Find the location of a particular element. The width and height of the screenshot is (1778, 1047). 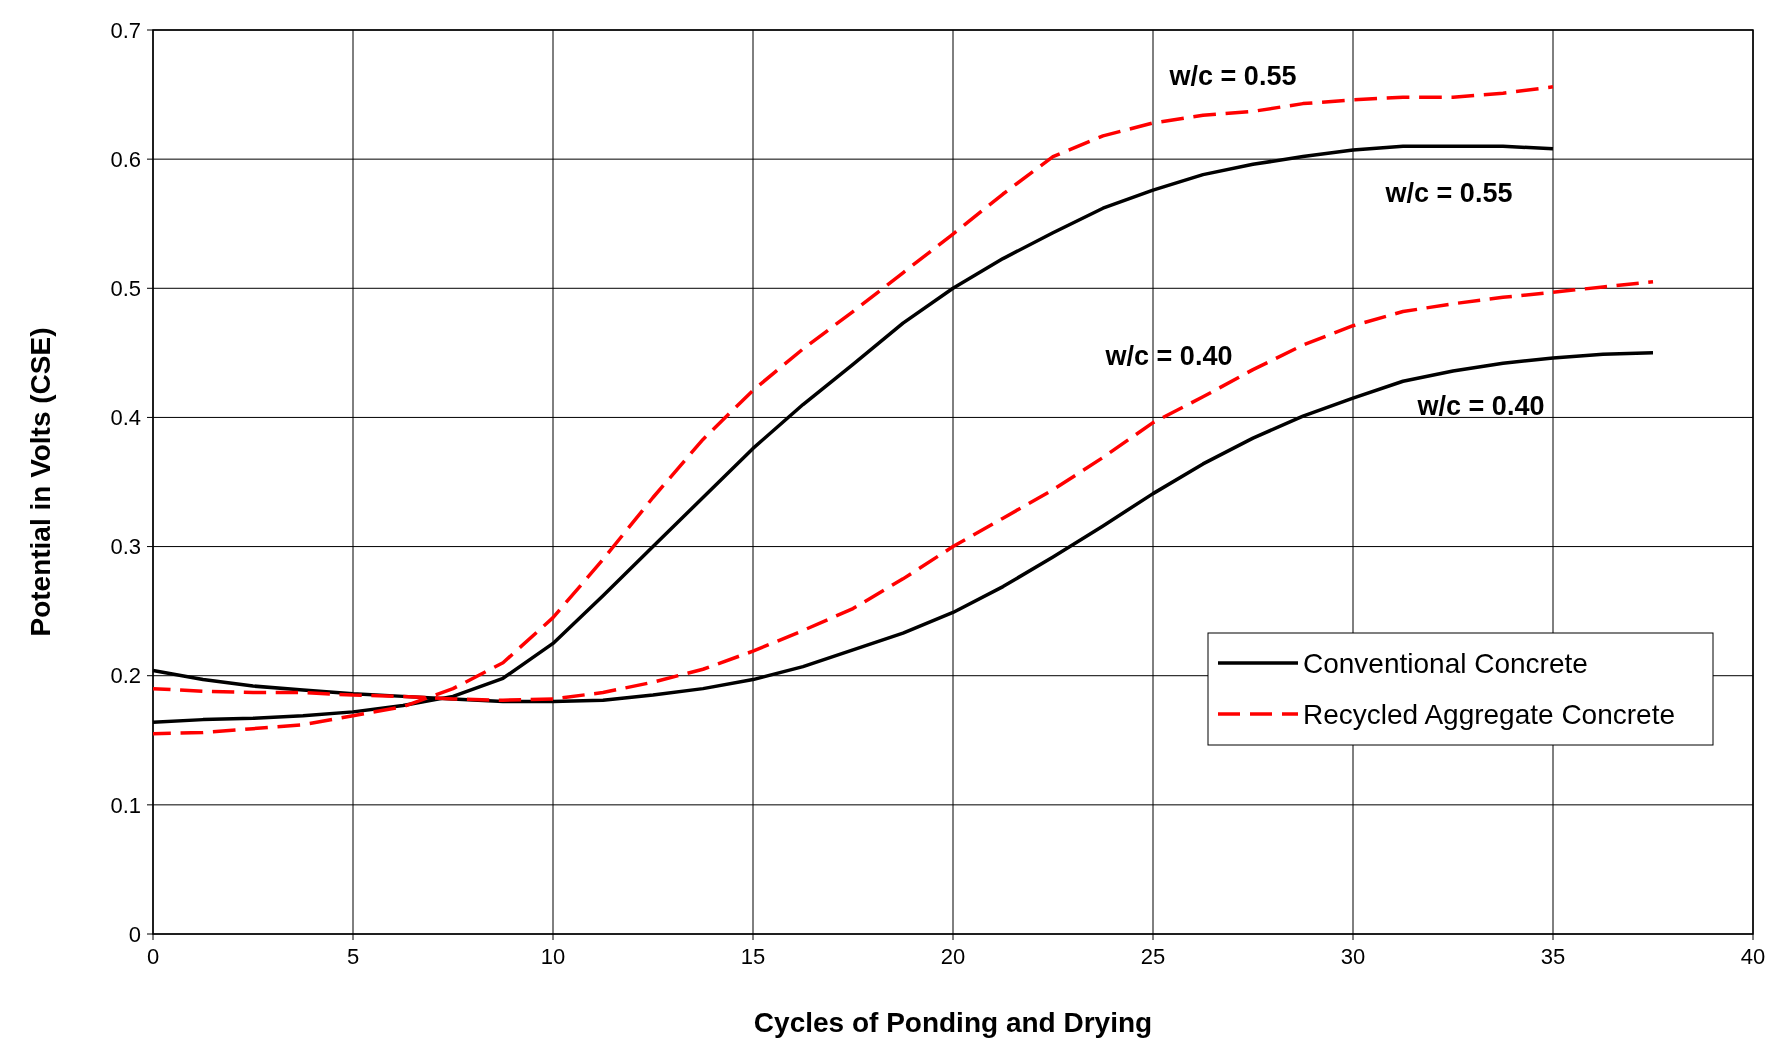

y-tick-label: 0 is located at coordinates (134, 934).